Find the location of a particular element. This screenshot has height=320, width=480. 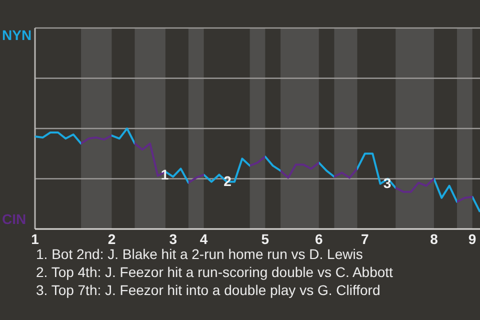

x-tick-label: 4 is located at coordinates (204, 239).